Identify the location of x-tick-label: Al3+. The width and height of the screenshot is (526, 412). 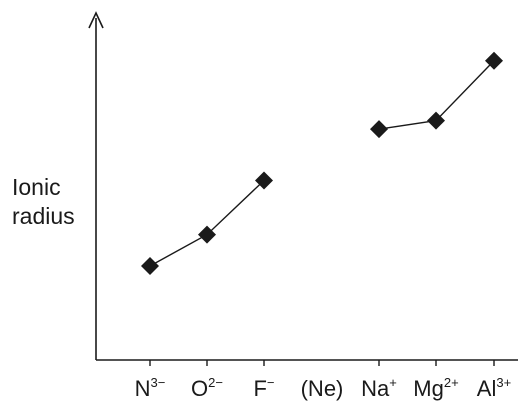
(494, 389).